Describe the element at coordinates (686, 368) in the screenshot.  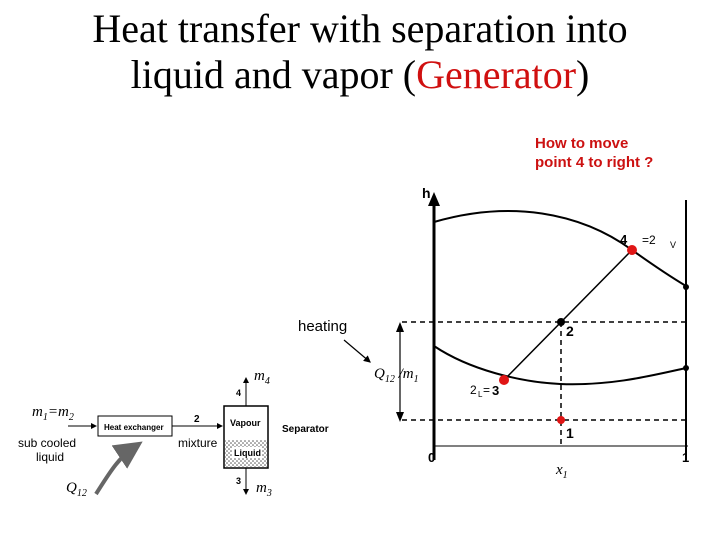
I see `lower-end-dot` at that location.